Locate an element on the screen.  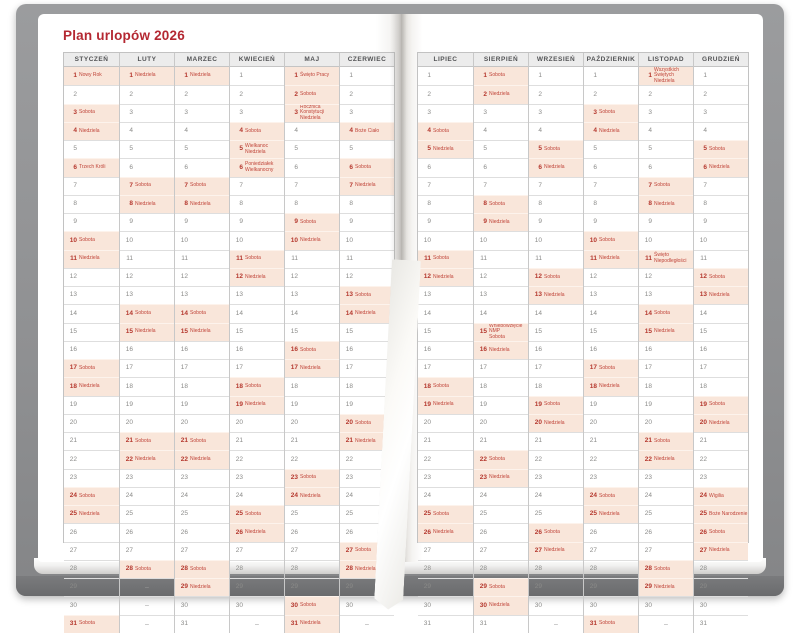
day-cell: 7 is located at coordinates (445, 185).